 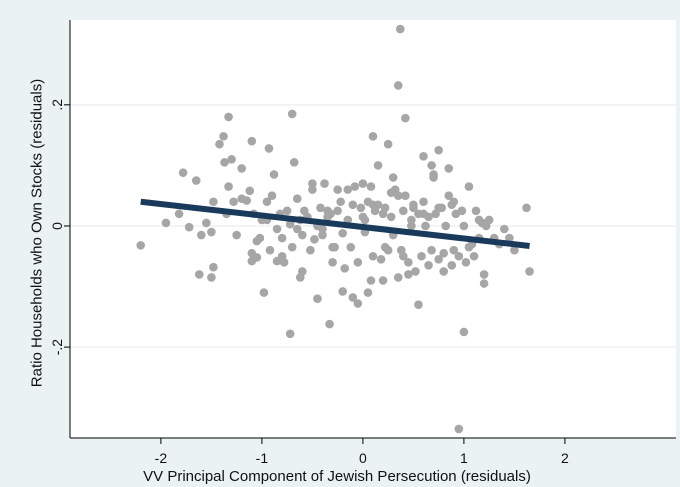 I want to click on x-tick-label: 0, so click(x=363, y=458).